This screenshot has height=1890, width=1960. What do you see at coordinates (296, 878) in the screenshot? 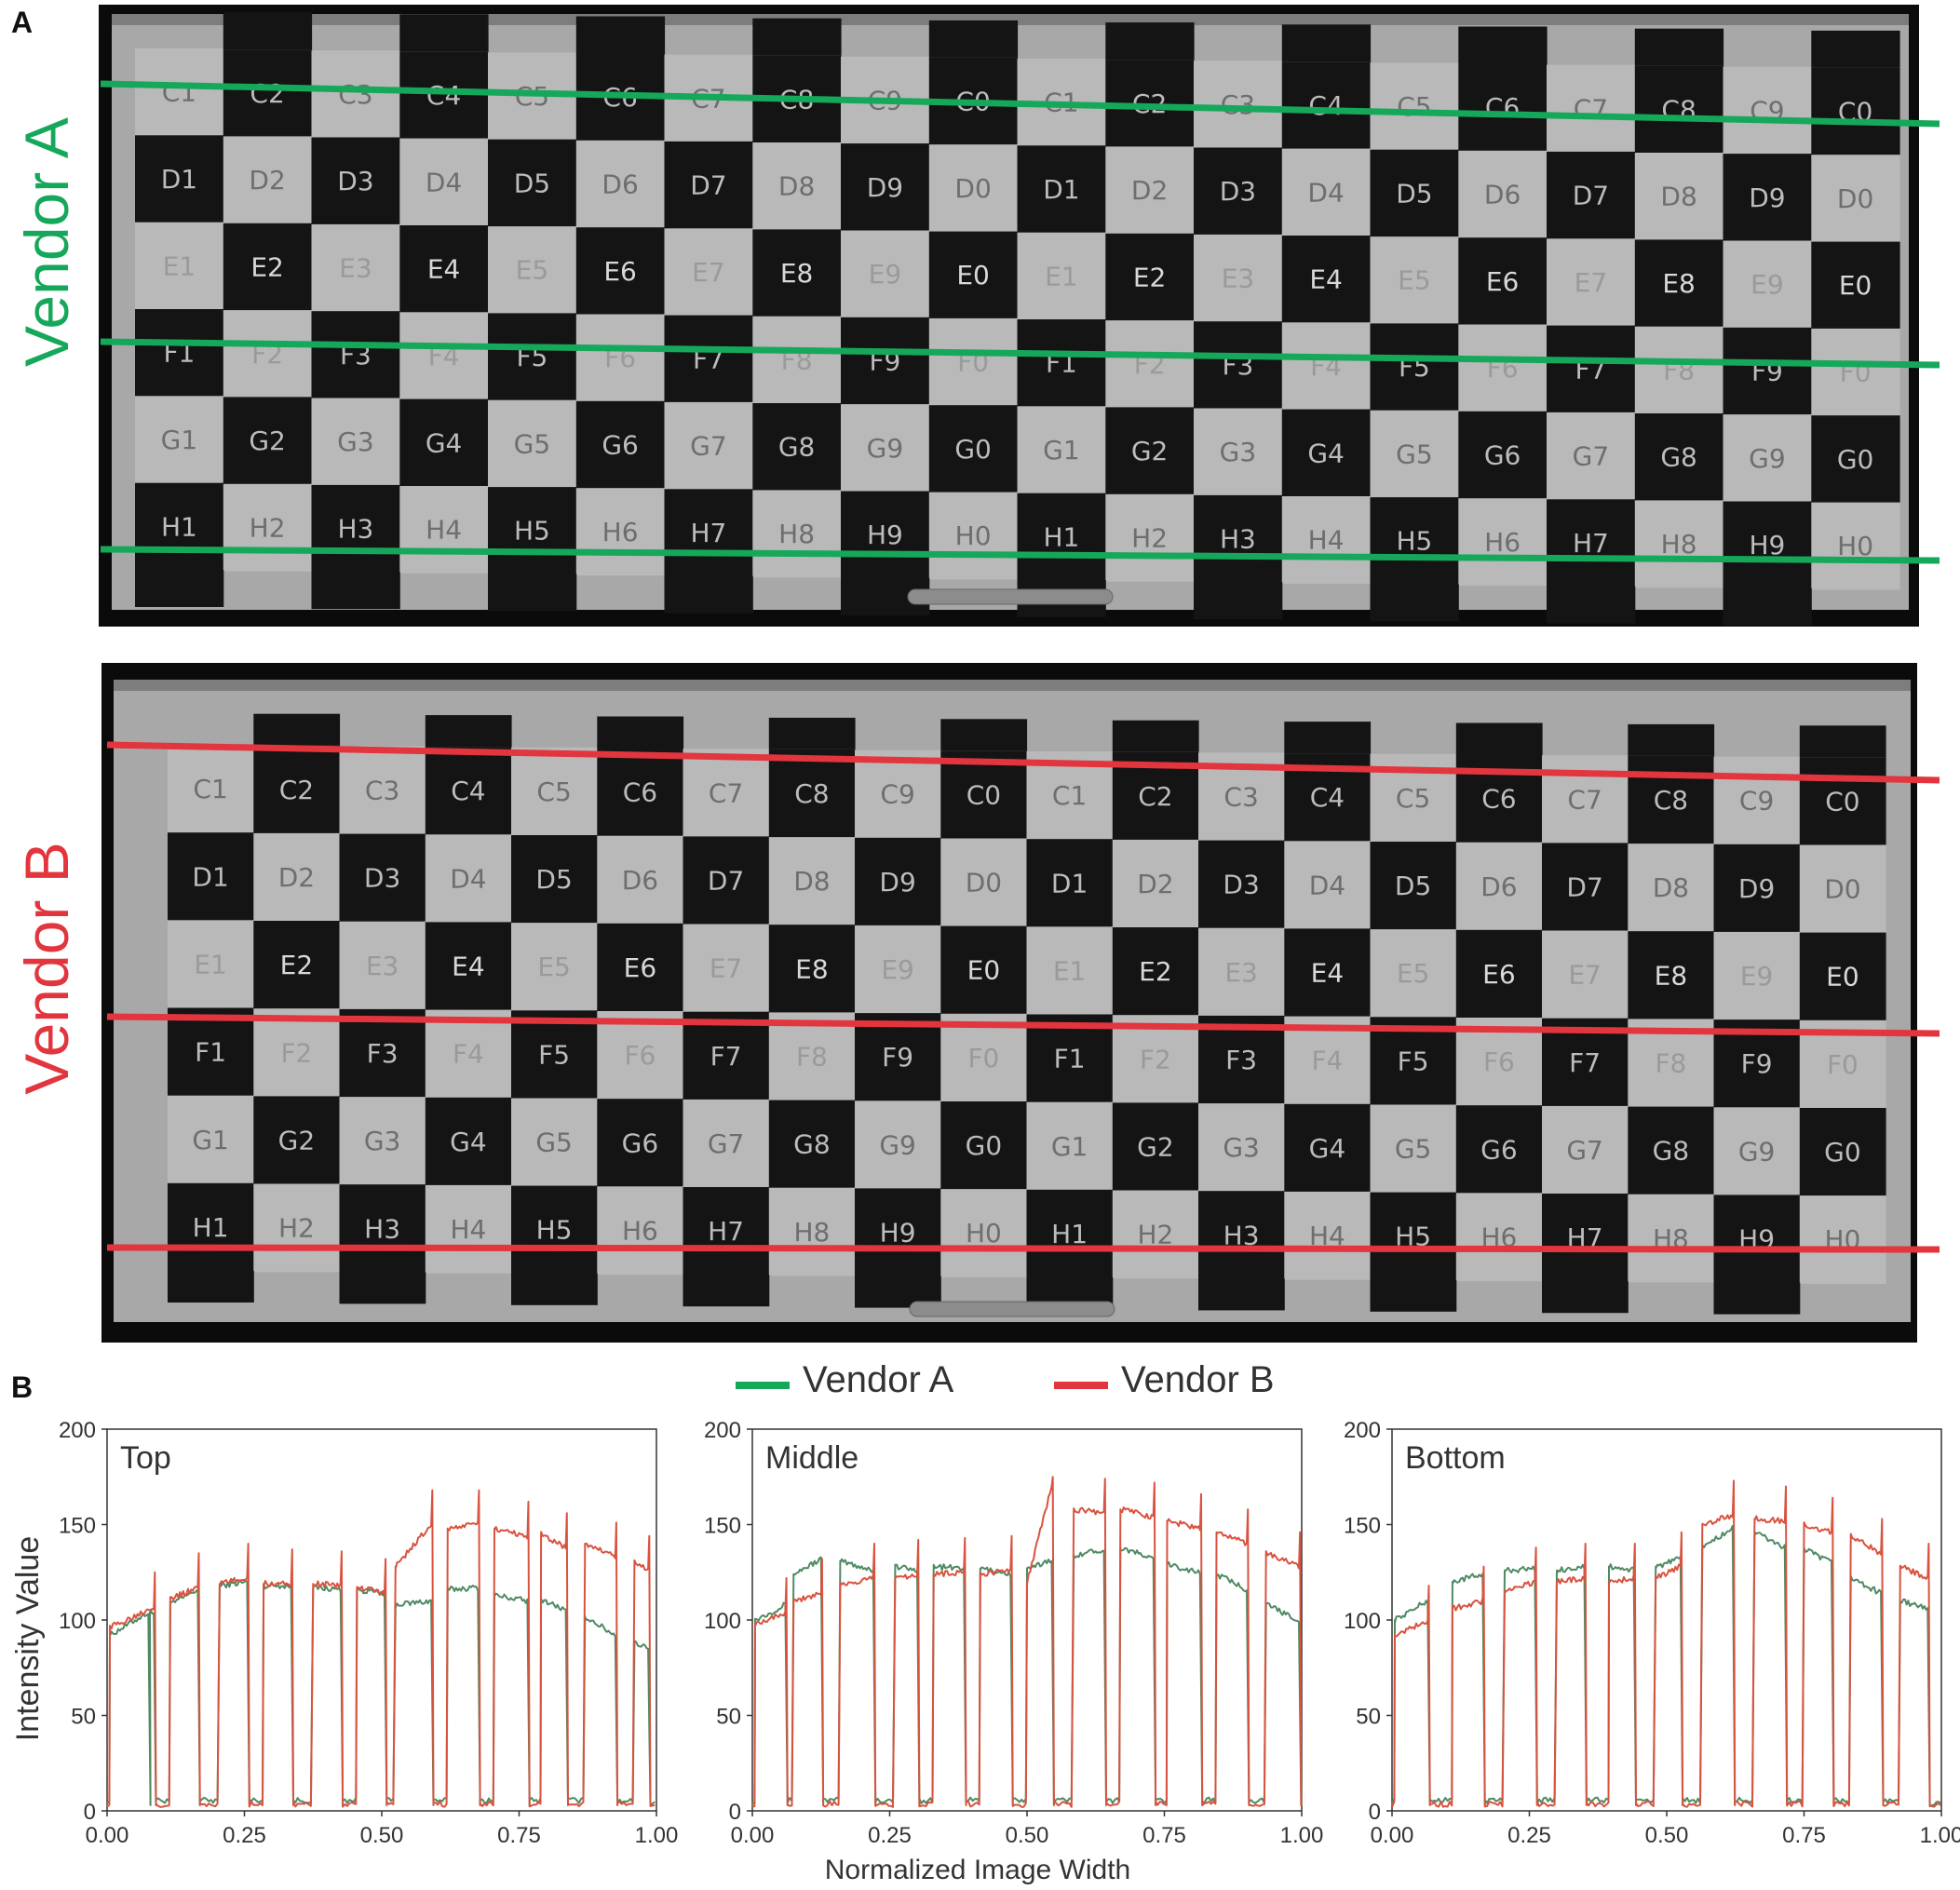
I see `square-label: D2` at bounding box center [296, 878].